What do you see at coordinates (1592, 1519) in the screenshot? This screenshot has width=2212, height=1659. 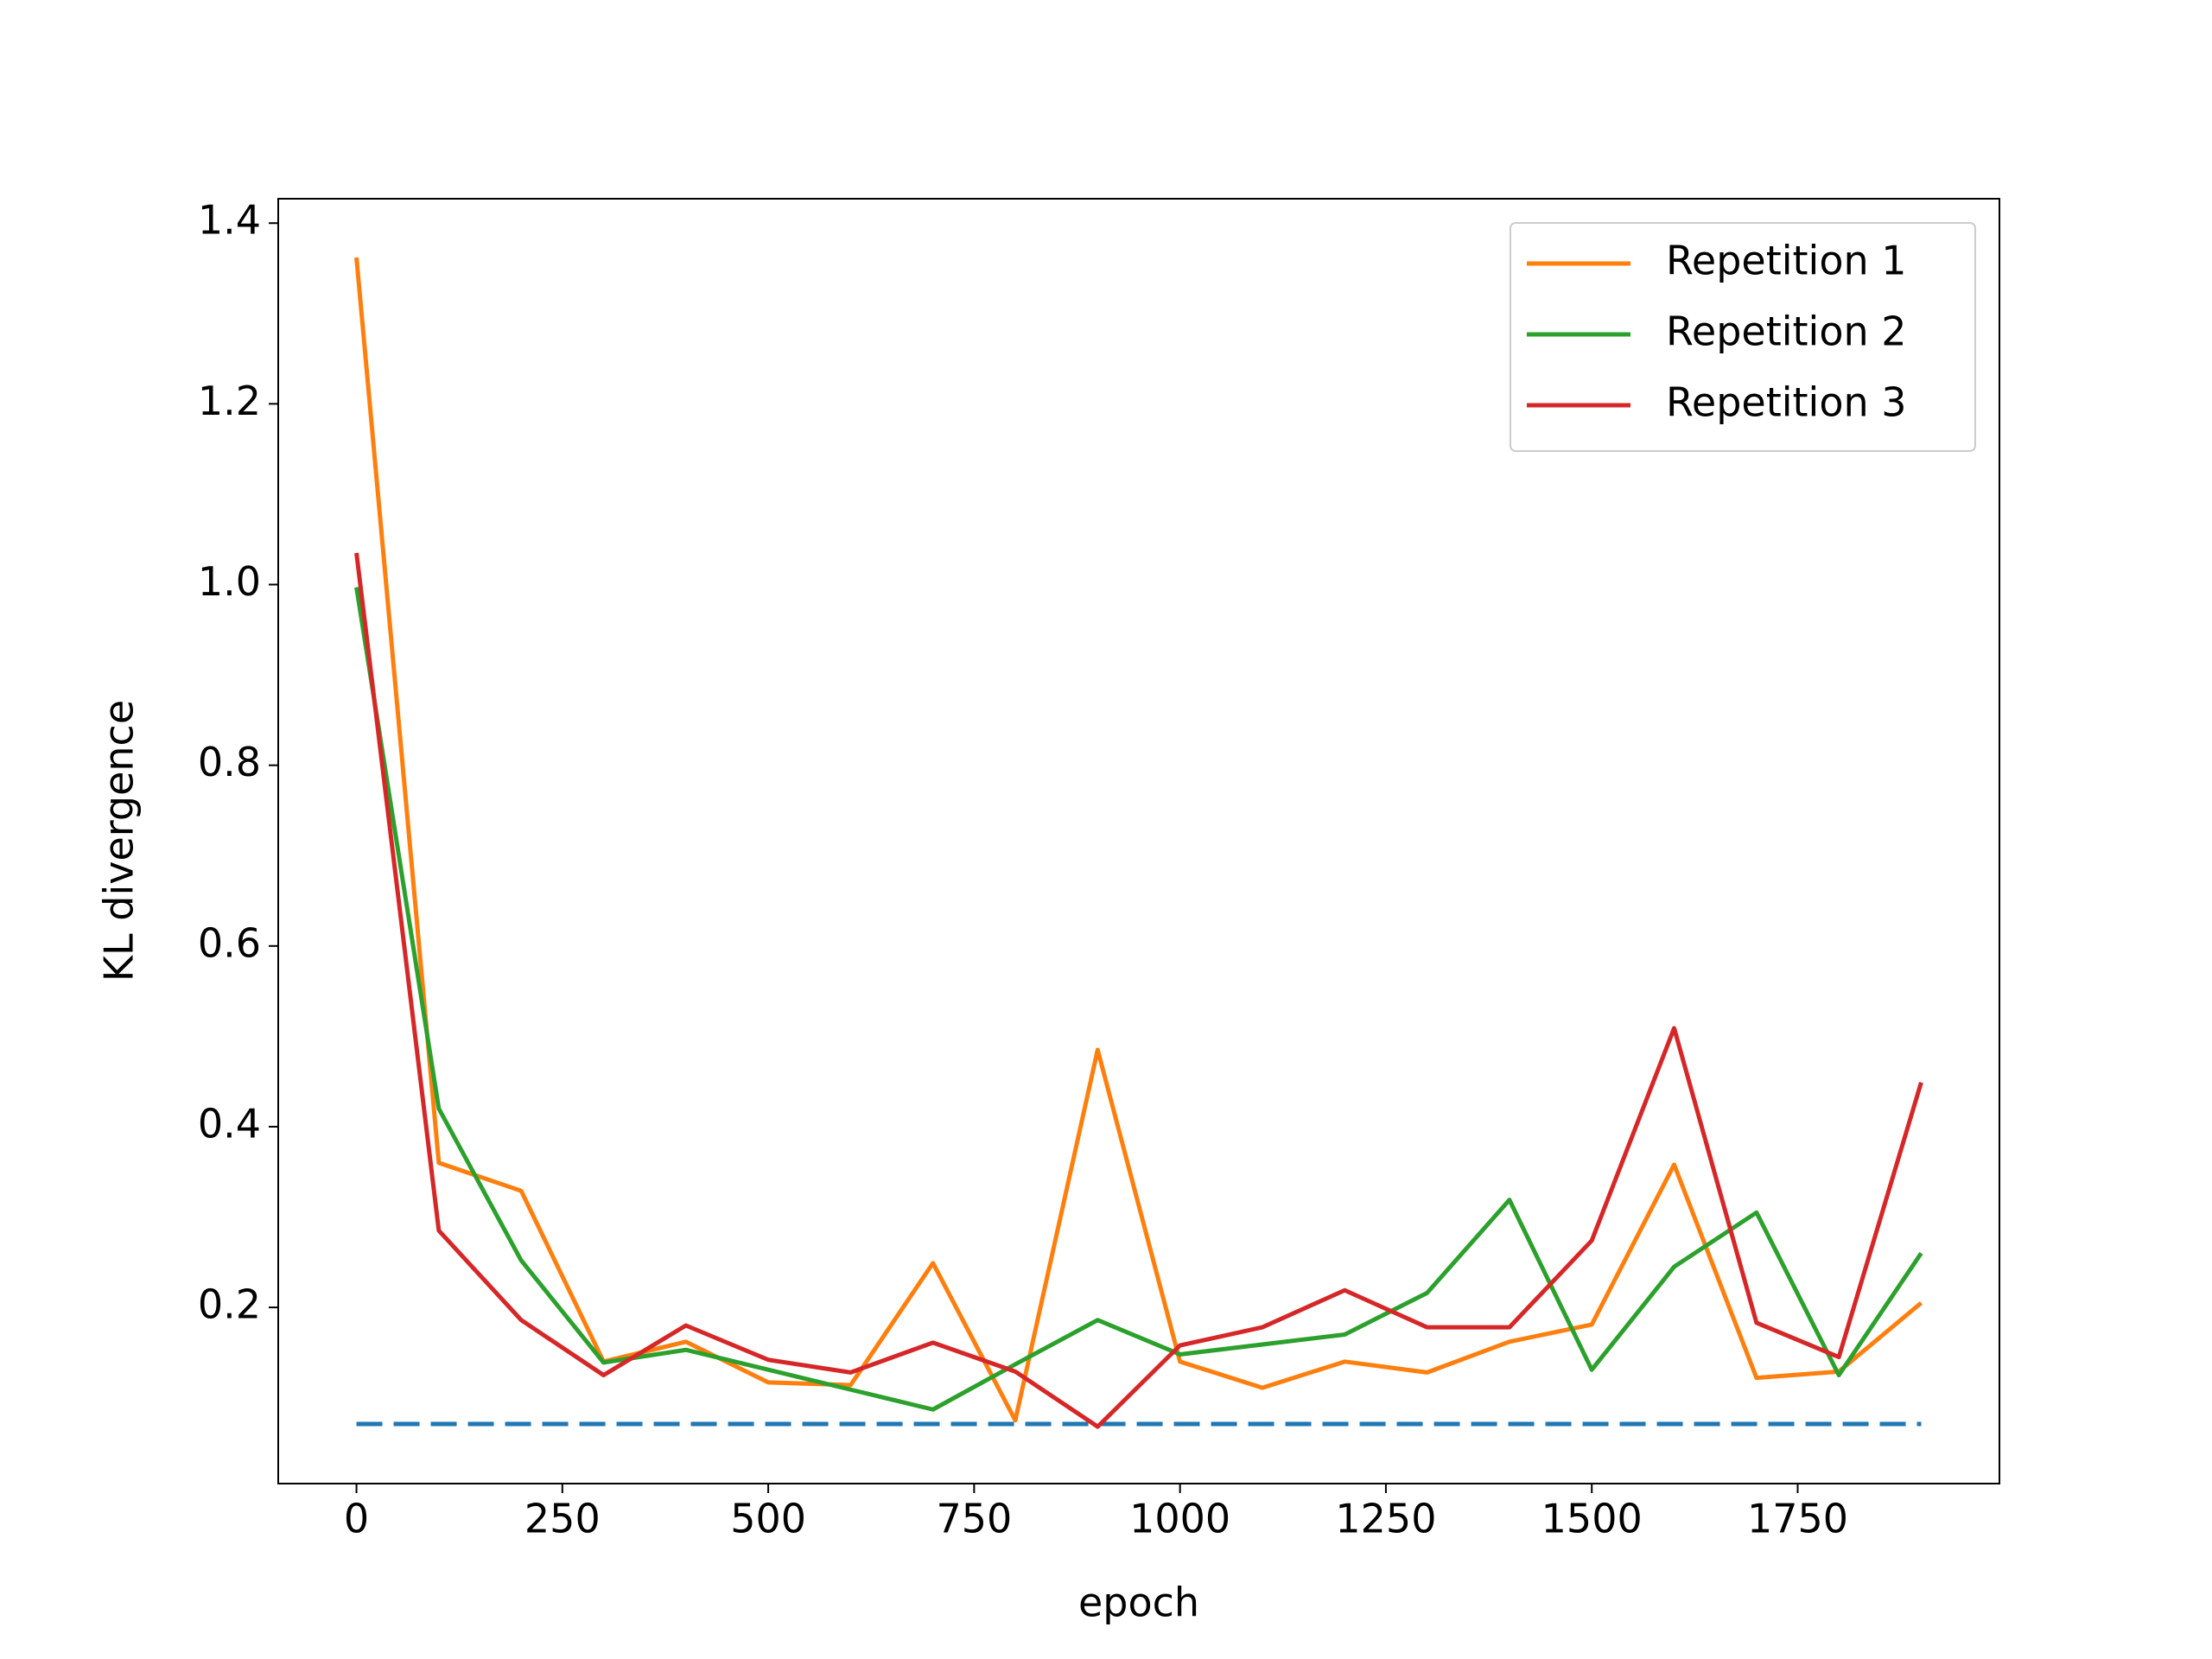 I see `x-tick-label: 1500` at bounding box center [1592, 1519].